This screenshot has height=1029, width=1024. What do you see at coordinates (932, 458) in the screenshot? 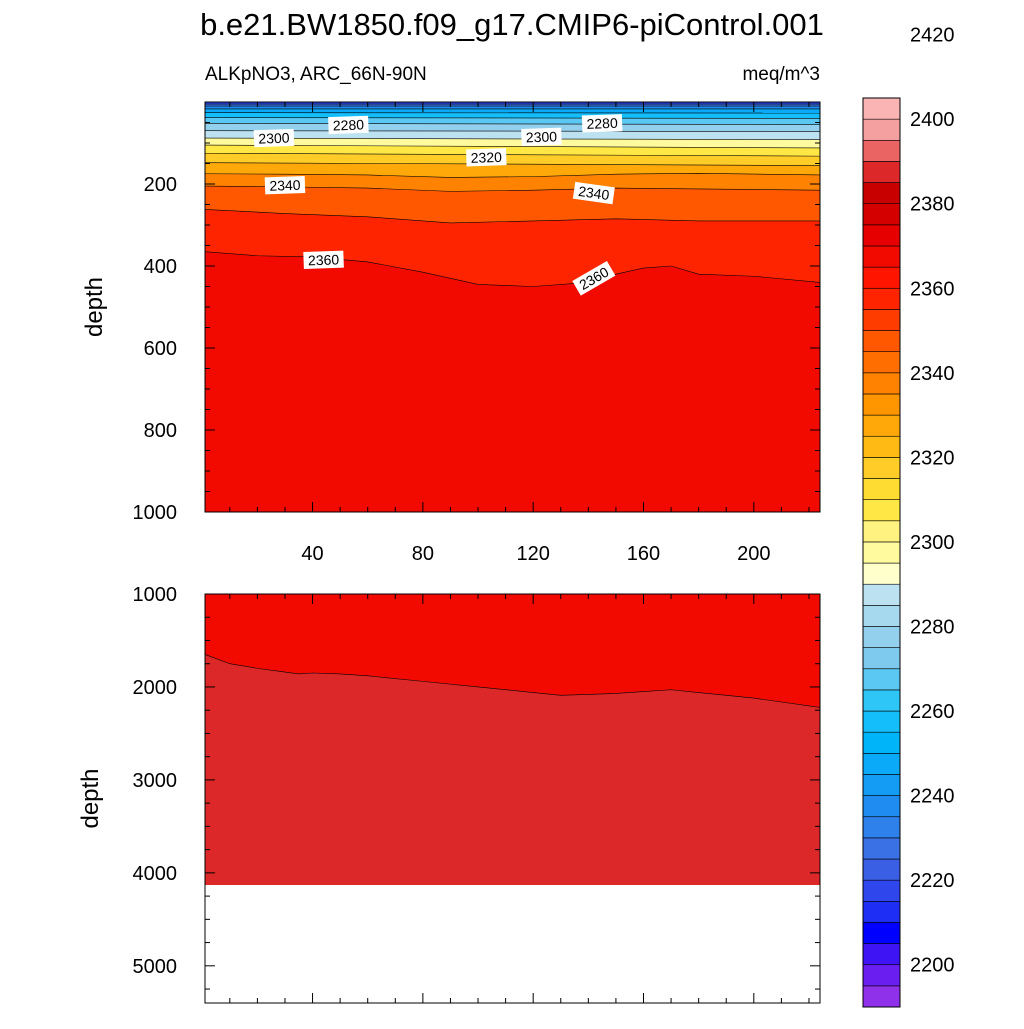
I see `colorbar-label: 2320` at bounding box center [932, 458].